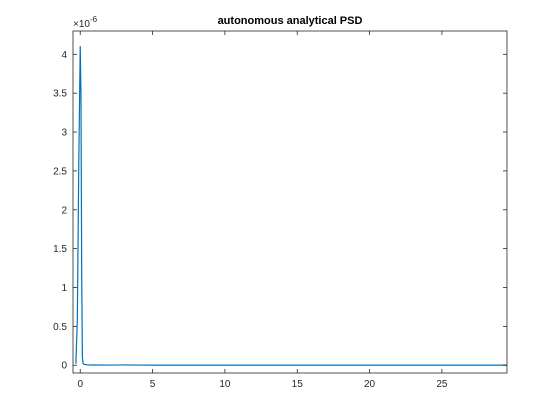 This screenshot has height=420, width=560. Describe the element at coordinates (225, 384) in the screenshot. I see `x-tick-label: 10` at that location.